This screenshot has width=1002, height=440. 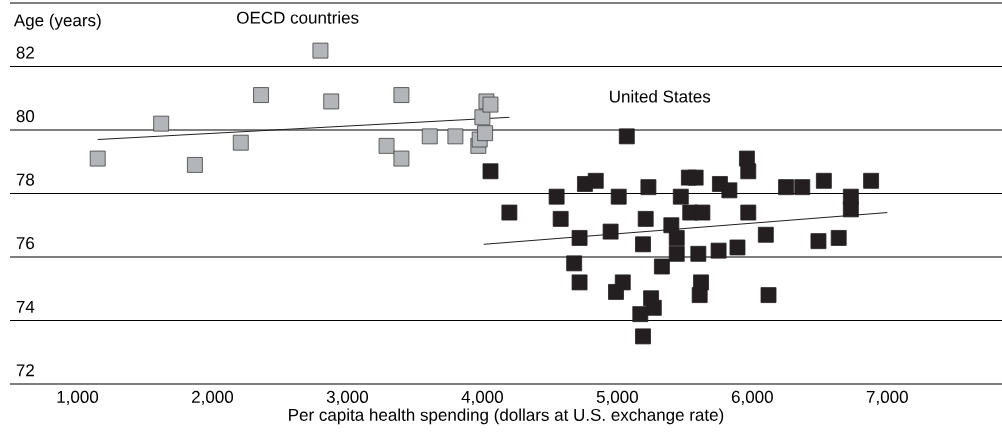 I want to click on x-axis-title: Per capita health spending (dollars at U.S. exchange rate), so click(x=506, y=416).